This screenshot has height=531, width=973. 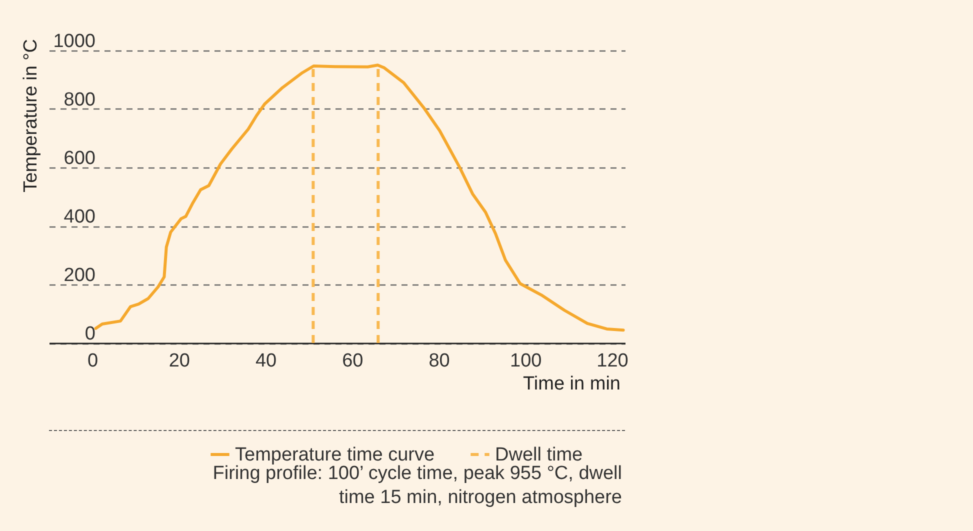 What do you see at coordinates (179, 361) in the screenshot?
I see `x-tick-label: 20` at bounding box center [179, 361].